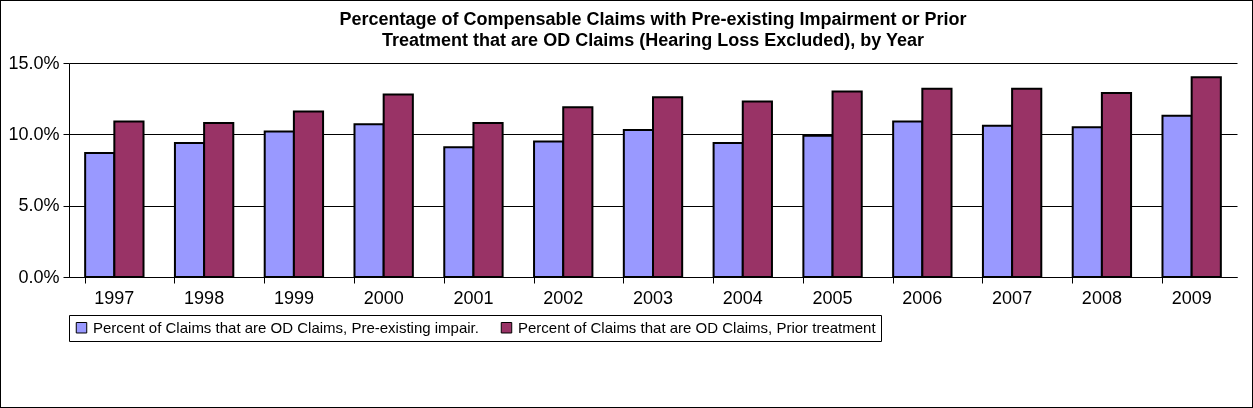 This screenshot has height=408, width=1253. What do you see at coordinates (742, 297) in the screenshot?
I see `x-tick-label: 2004` at bounding box center [742, 297].